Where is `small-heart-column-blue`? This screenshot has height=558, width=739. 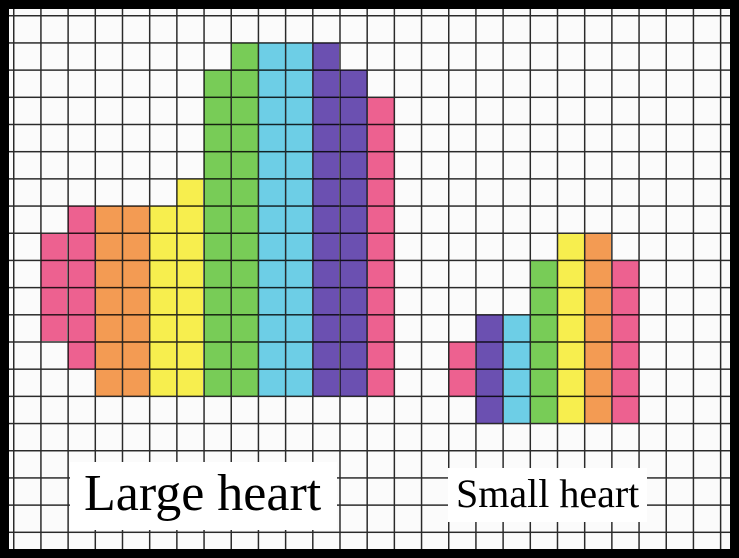 small-heart-column-blue is located at coordinates (516, 369).